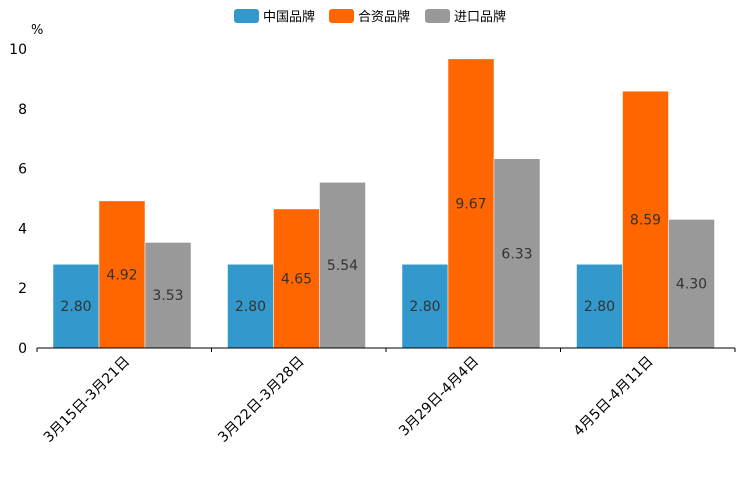 The width and height of the screenshot is (744, 496). What do you see at coordinates (614, 397) in the screenshot?
I see `x-category-label: 4月5日-4月11日` at bounding box center [614, 397].